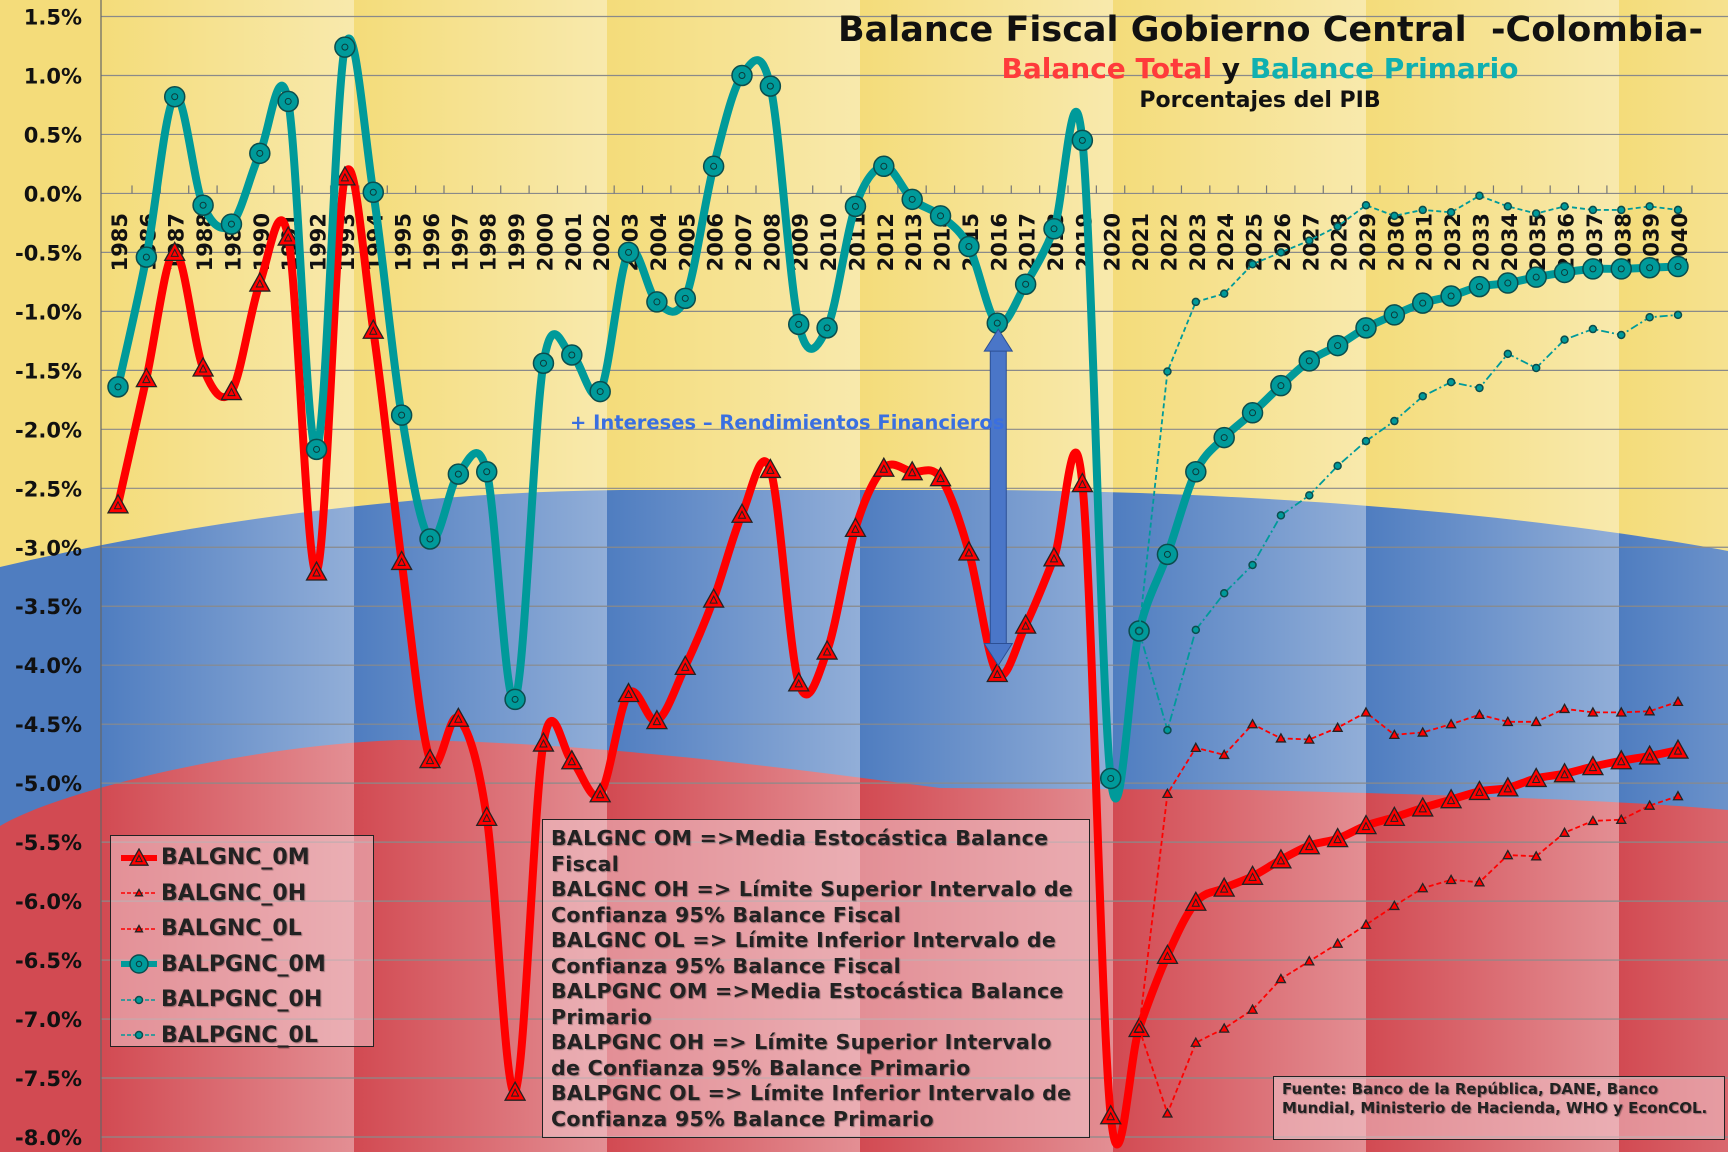 The width and height of the screenshot is (1728, 1152). Describe the element at coordinates (1408, 954) in the screenshot. I see `series-balgnc-0l` at that location.